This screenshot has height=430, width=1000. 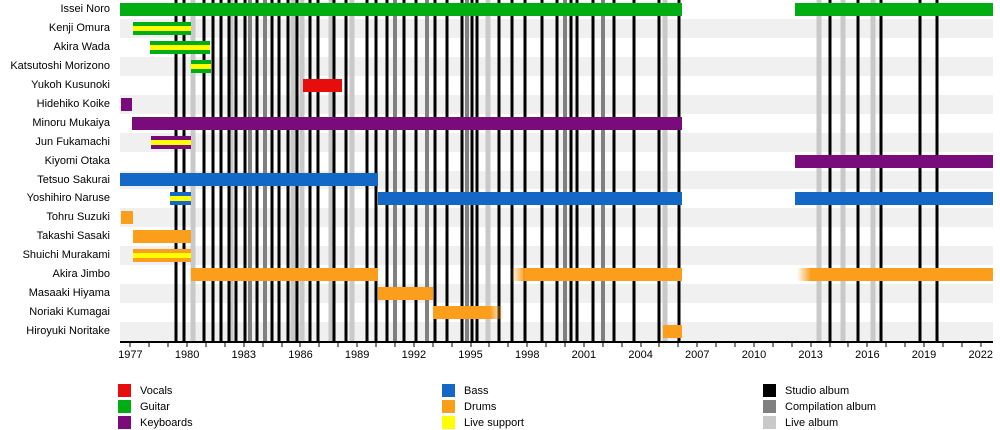 What do you see at coordinates (470, 355) in the screenshot?
I see `axis-year-label: 1995` at bounding box center [470, 355].